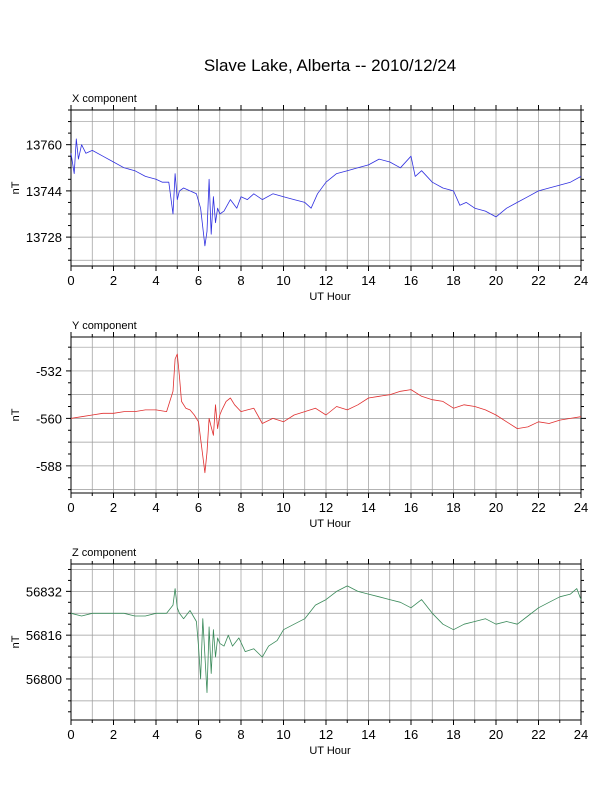  I want to click on page-title: Slave Lake, Alberta -- 2010/12/24, so click(330, 65).